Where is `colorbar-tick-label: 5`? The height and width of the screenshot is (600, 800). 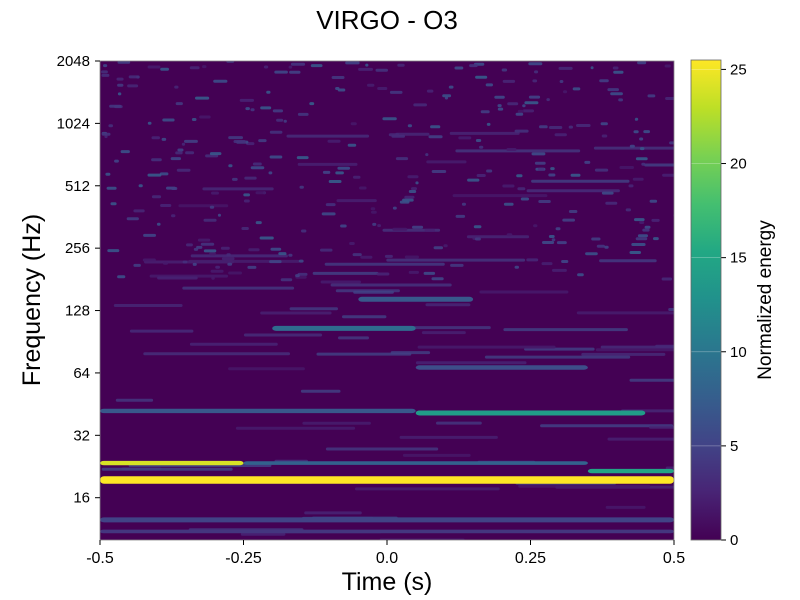 colorbar-tick-label: 5 is located at coordinates (734, 446).